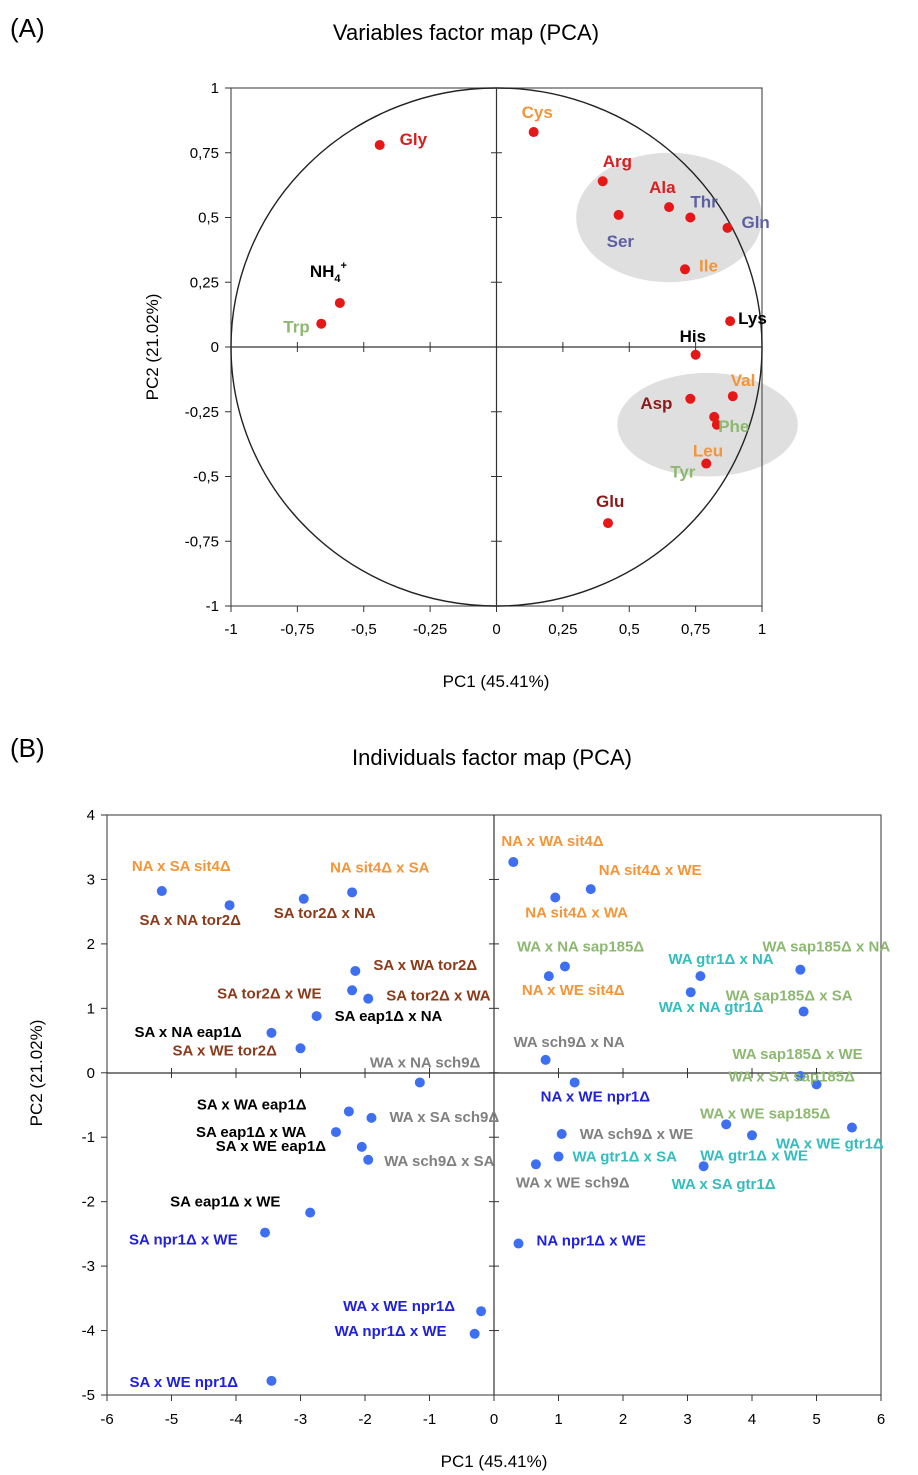 This screenshot has height=1475, width=918. I want to click on panel-b-x-tick-label: -2, so click(364, 1419).